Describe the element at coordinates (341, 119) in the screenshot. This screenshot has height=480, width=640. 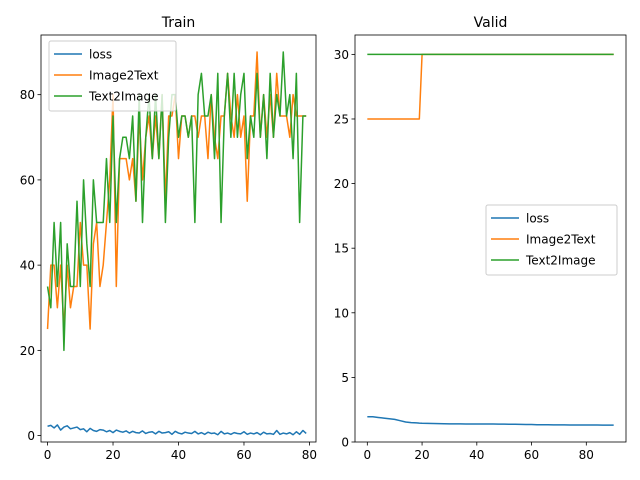
I see `y-tick-label: 25` at that location.